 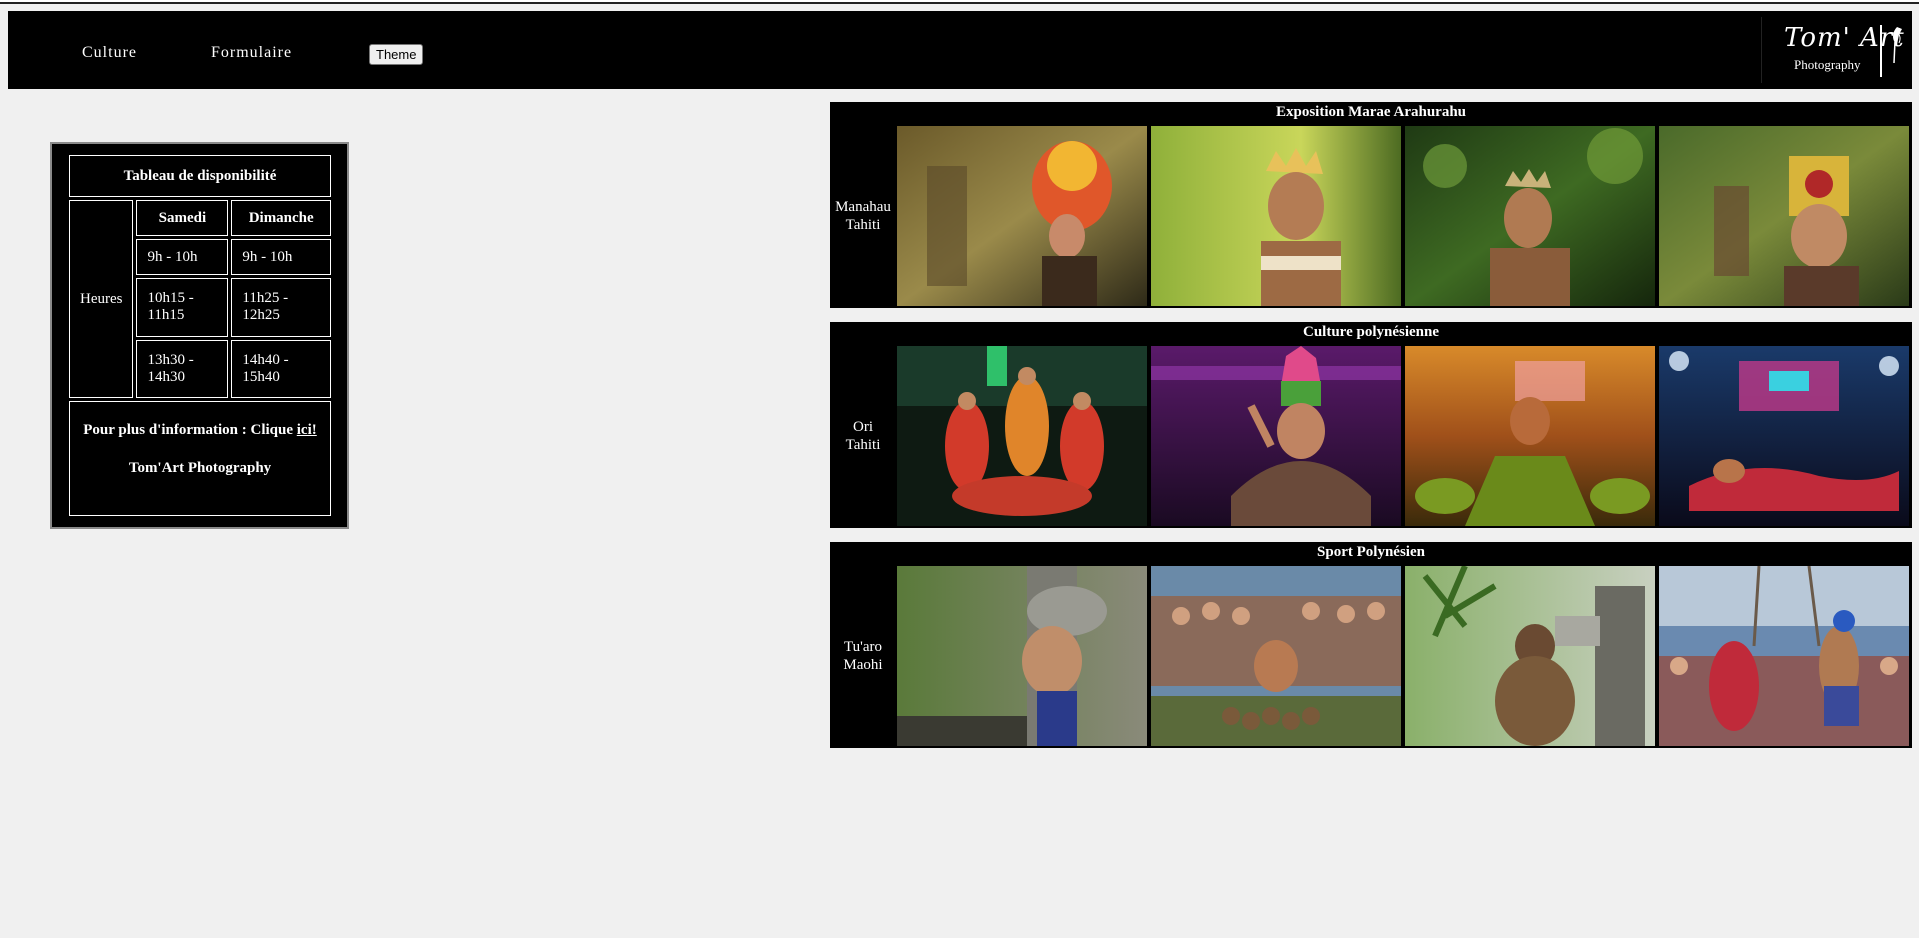 What do you see at coordinates (396, 54) in the screenshot?
I see `theme-button: Theme` at bounding box center [396, 54].